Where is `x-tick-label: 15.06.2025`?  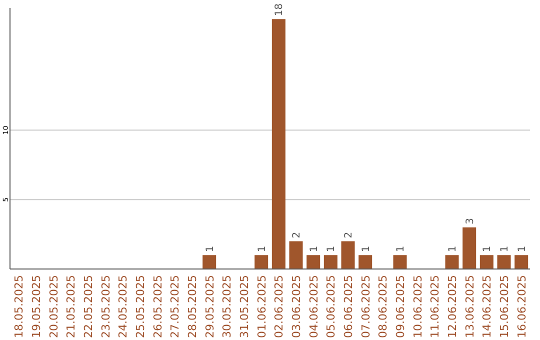 x-tick-label: 15.06.2025 is located at coordinates (504, 306).